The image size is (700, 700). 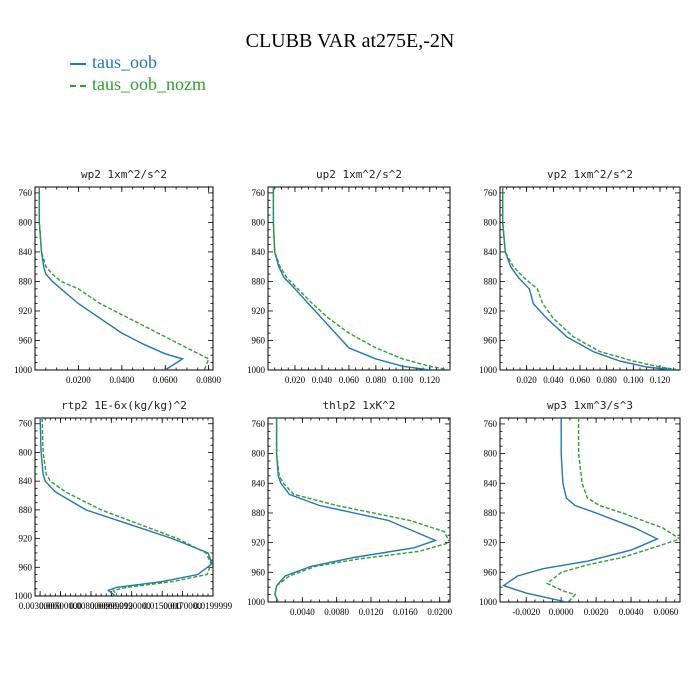 What do you see at coordinates (405, 612) in the screenshot?
I see `x-tick-label: 0.0160` at bounding box center [405, 612].